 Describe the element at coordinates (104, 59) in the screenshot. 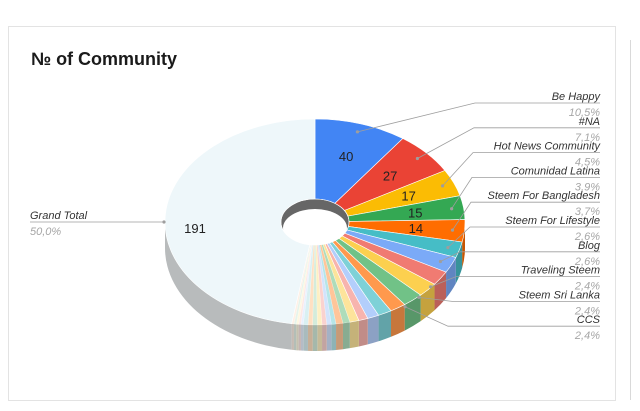

I see `chart-title: № of Community` at that location.